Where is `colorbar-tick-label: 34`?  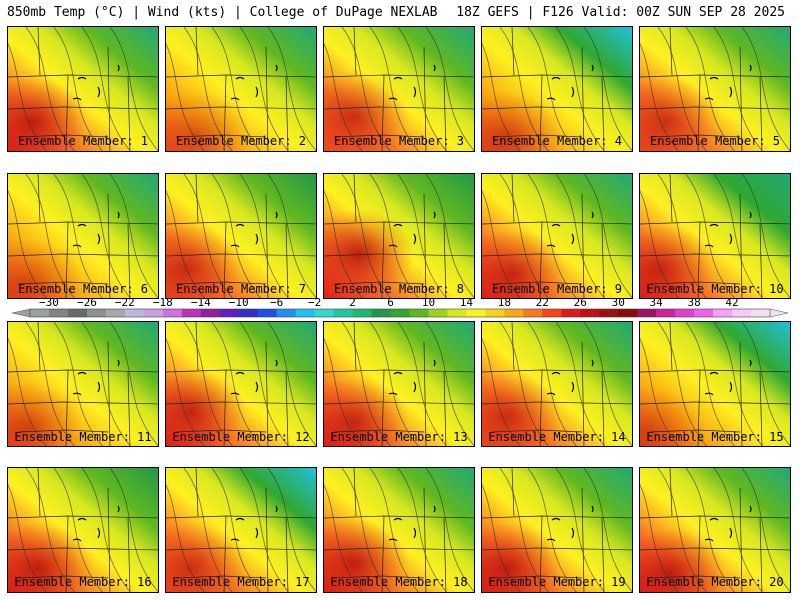 colorbar-tick-label: 34 is located at coordinates (657, 303).